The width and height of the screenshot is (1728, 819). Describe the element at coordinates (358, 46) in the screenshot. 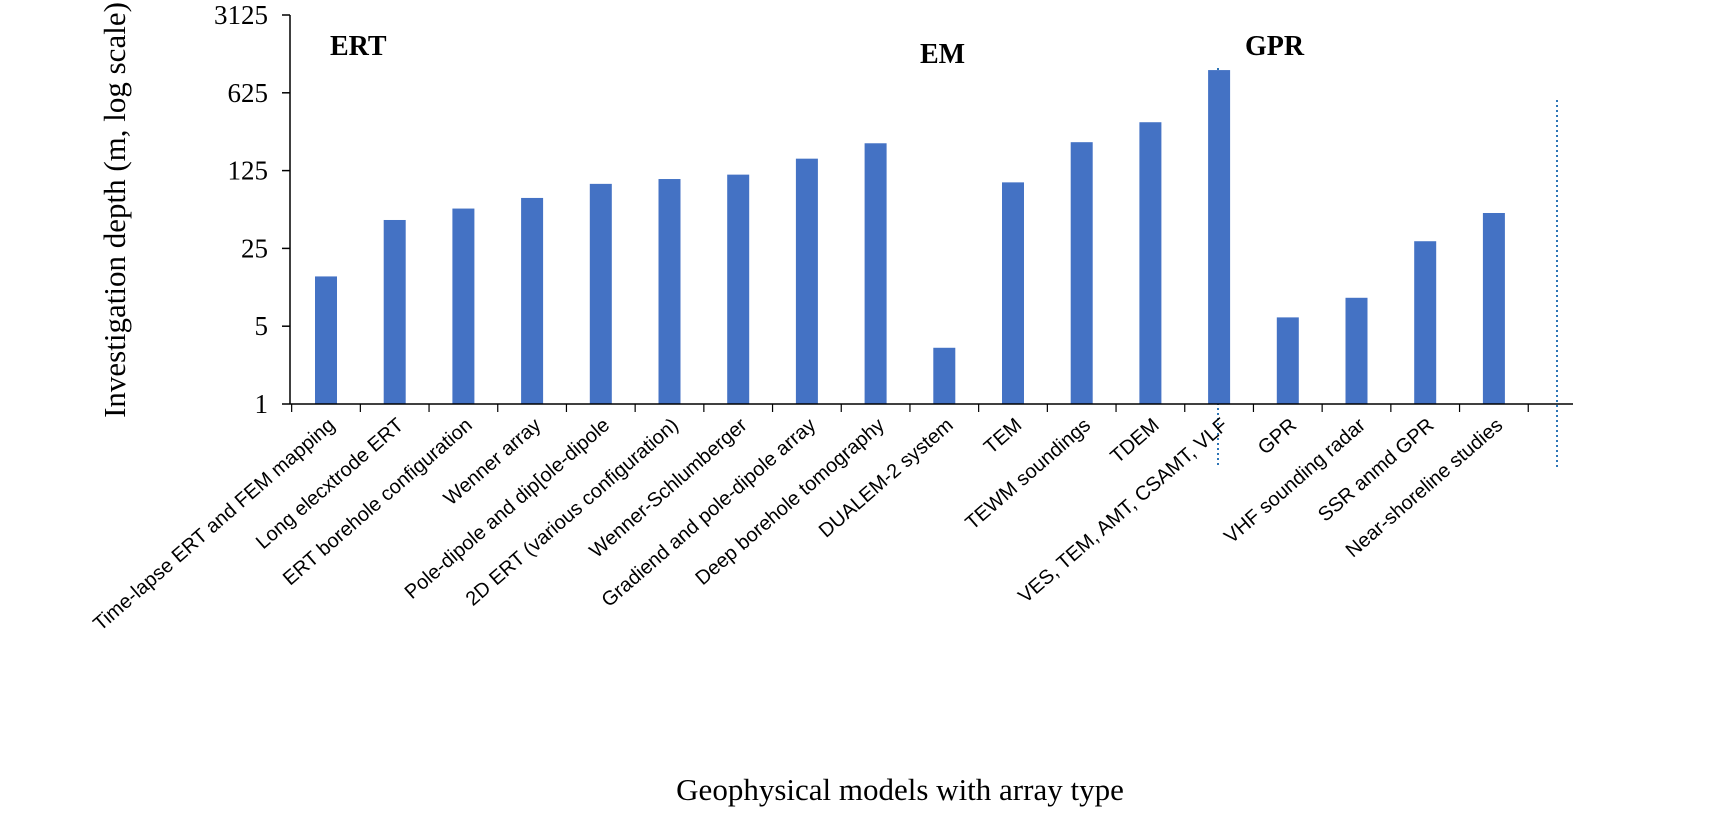

I see `group-label: ERT` at that location.